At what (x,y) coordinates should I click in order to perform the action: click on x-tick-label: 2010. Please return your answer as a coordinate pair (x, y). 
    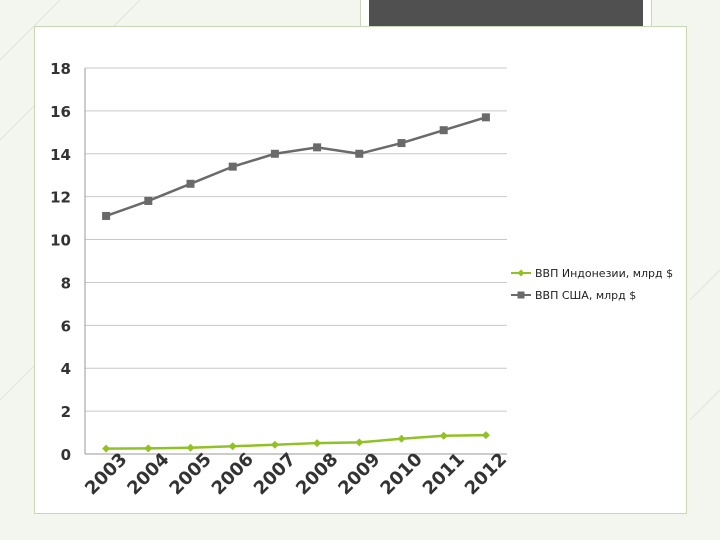
    Looking at the image, I should click on (401, 474).